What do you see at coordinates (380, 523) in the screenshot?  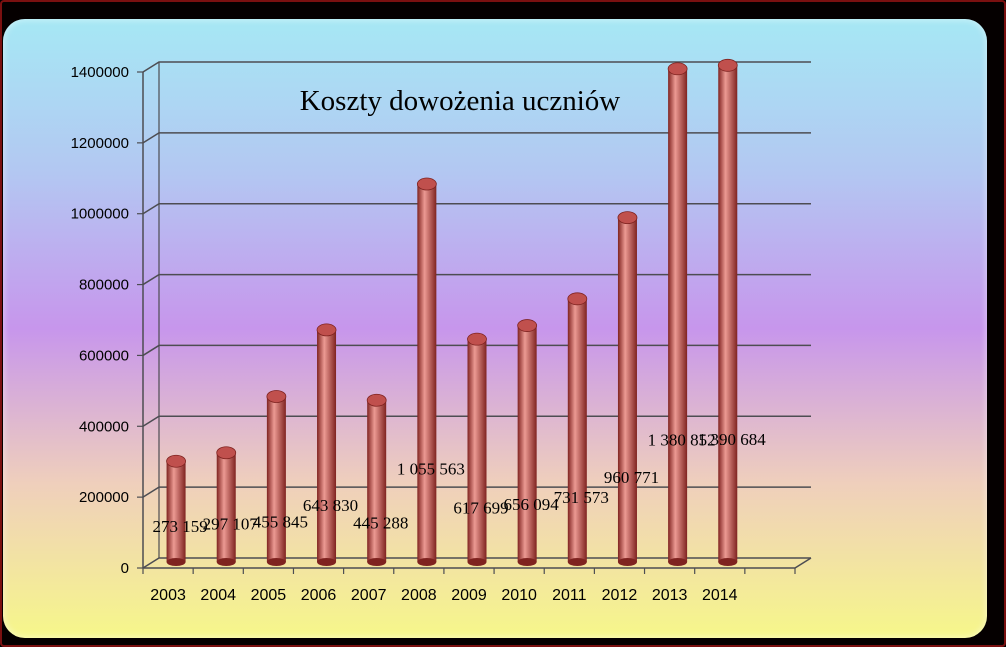 I see `data-label: 445 288` at bounding box center [380, 523].